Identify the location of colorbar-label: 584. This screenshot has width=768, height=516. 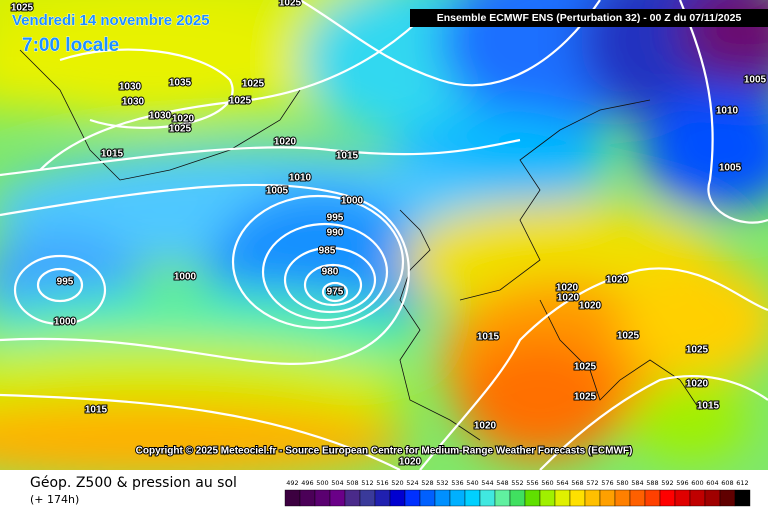
(637, 483).